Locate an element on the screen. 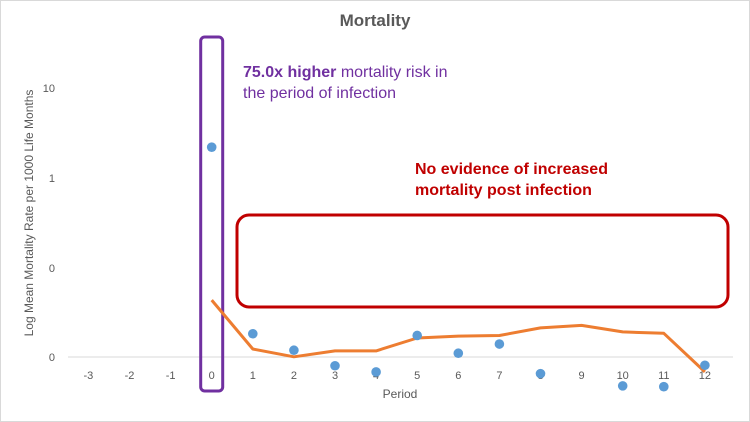 Image resolution: width=750 pixels, height=422 pixels. x-tick-label: 10 is located at coordinates (623, 376).